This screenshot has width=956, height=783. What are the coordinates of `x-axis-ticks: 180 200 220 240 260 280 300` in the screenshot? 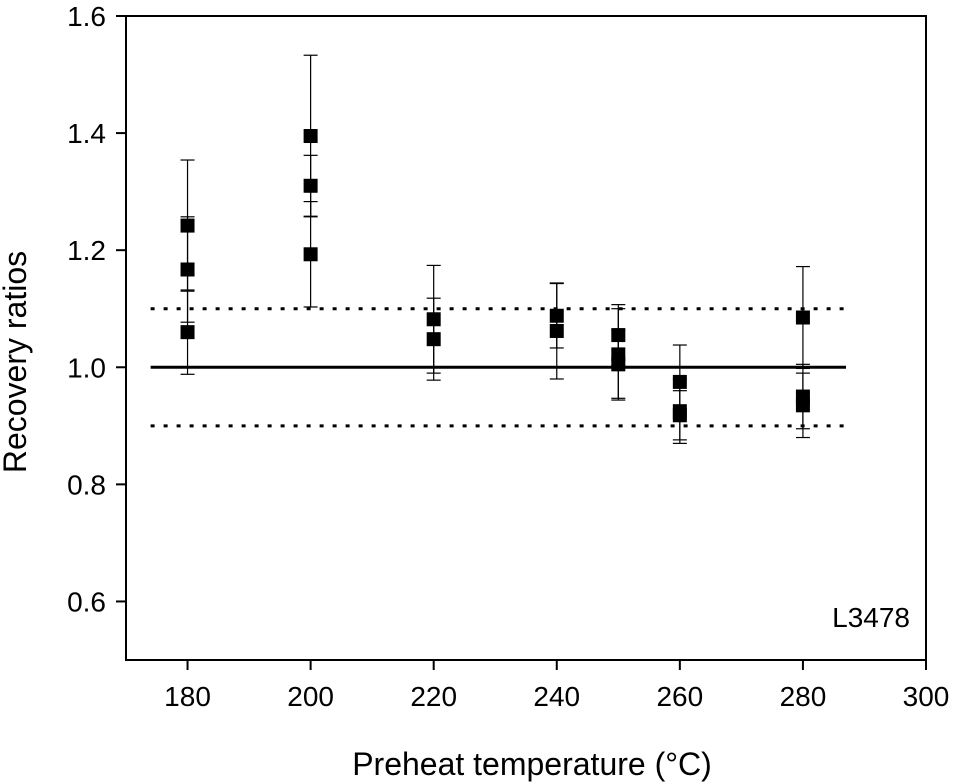 It's located at (556, 686).